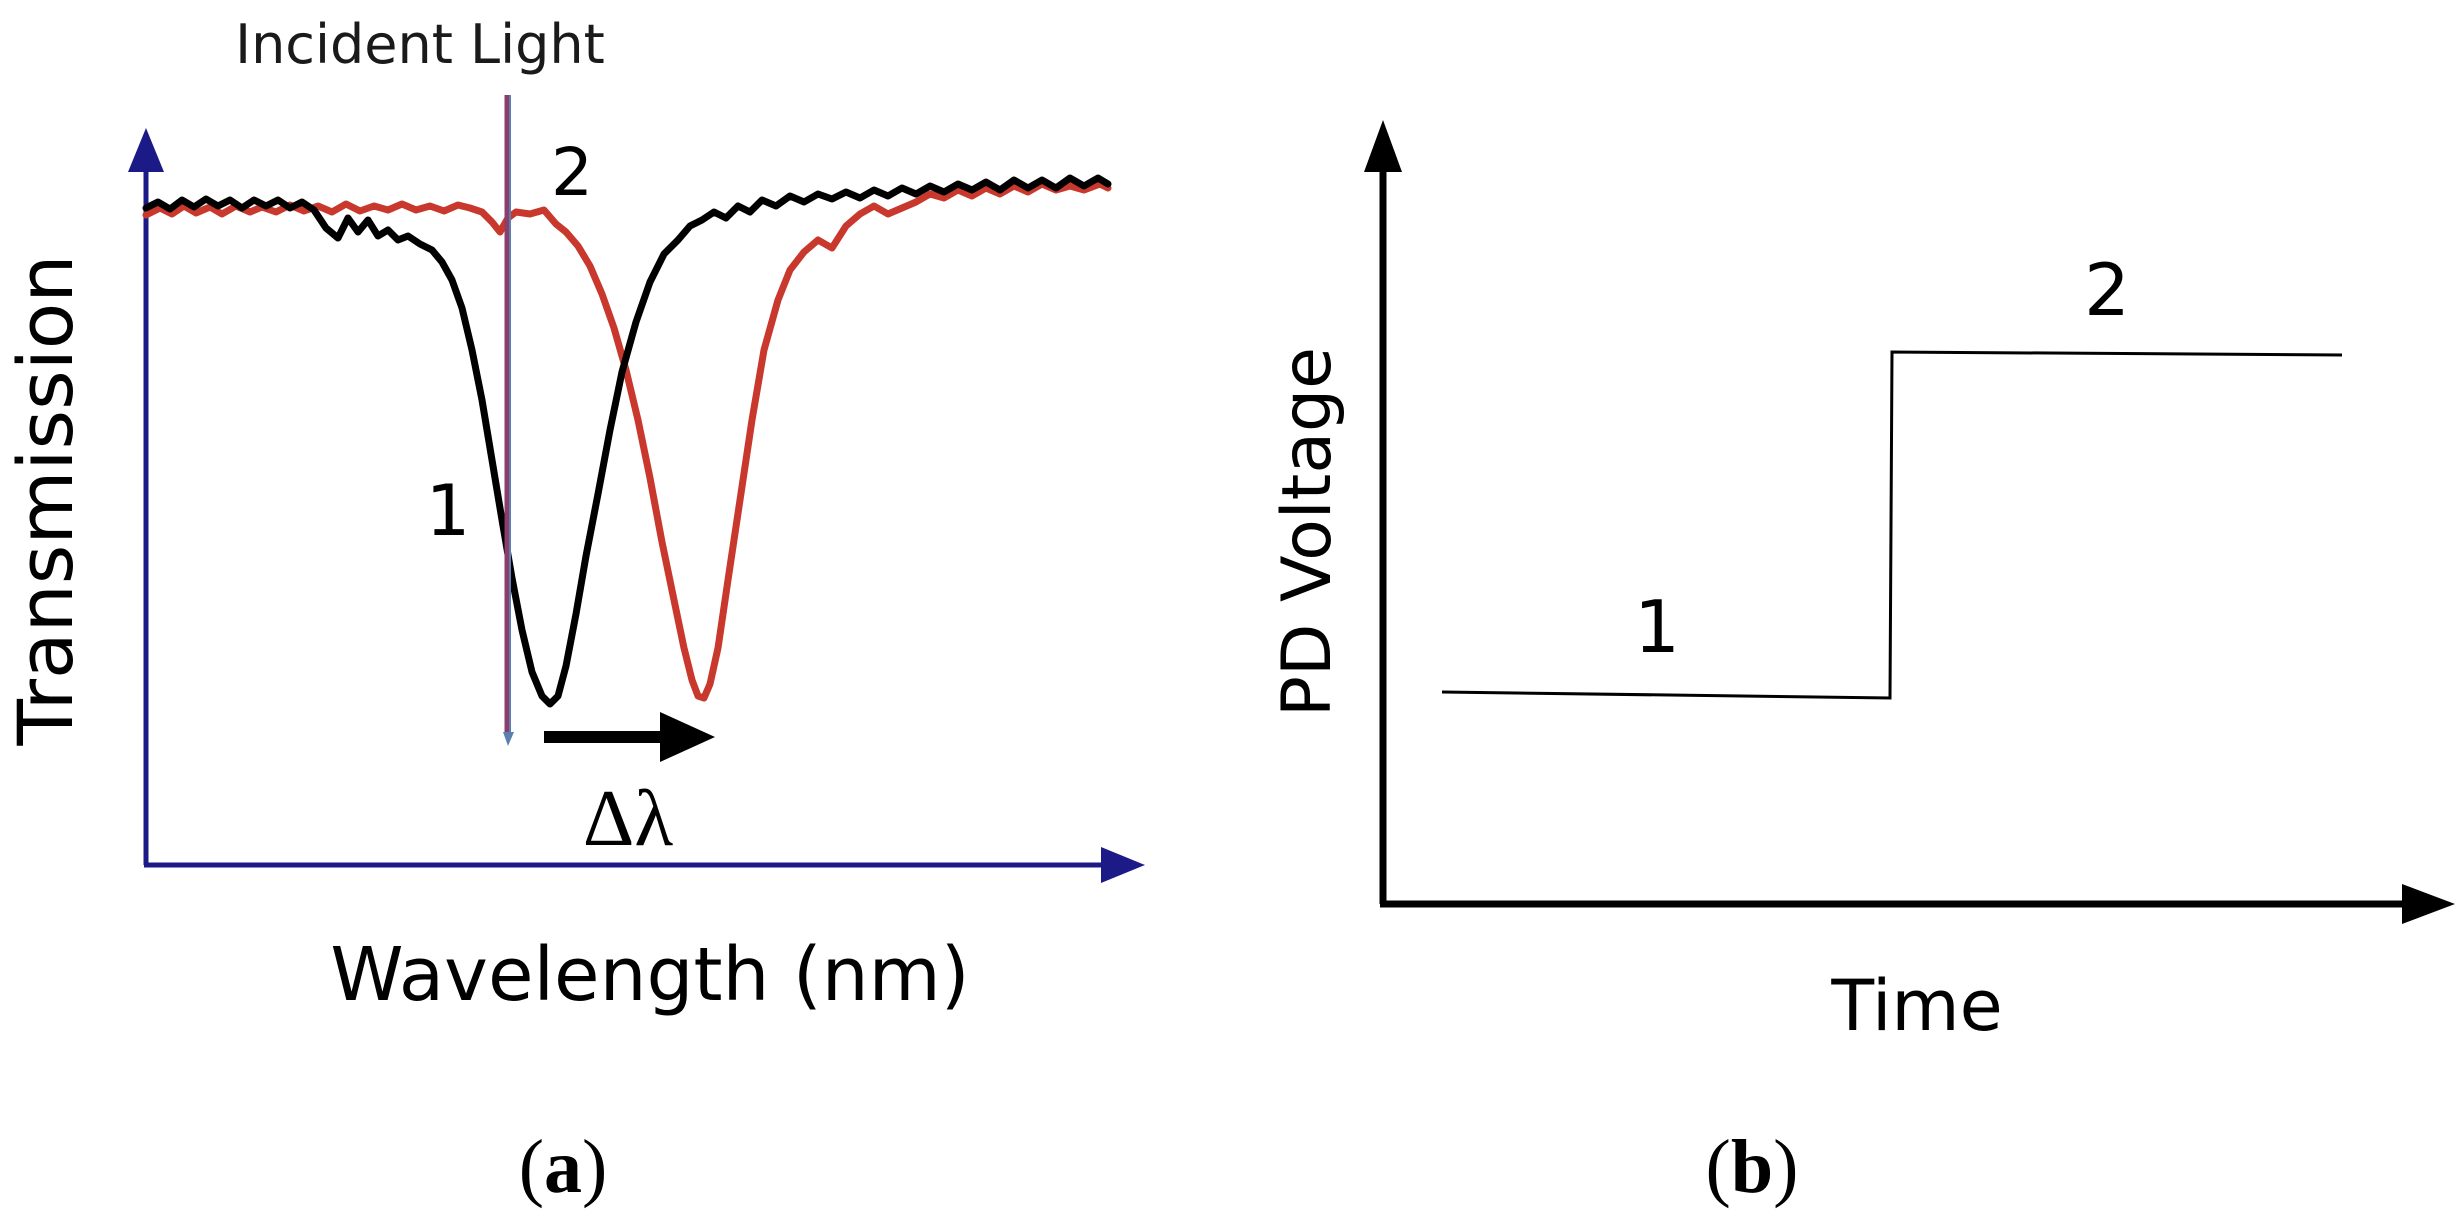  Describe the element at coordinates (2107, 290) in the screenshot. I see `level-2-label: 2` at that location.